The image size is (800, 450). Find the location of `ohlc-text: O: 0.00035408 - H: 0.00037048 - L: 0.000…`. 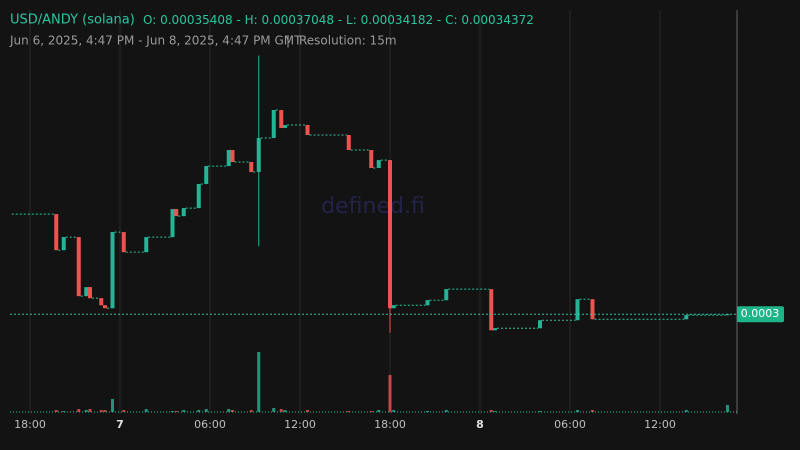

ohlc-text: O: 0.00035408 - H: 0.00037048 - L: 0.000… is located at coordinates (338, 20).